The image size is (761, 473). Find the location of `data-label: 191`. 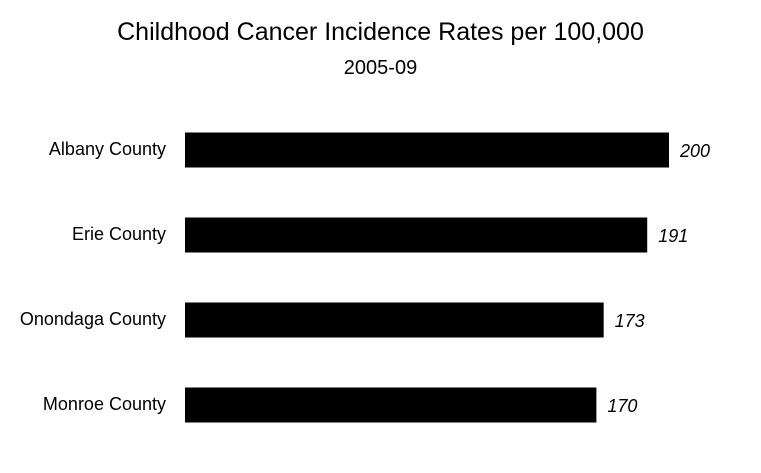

data-label: 191 is located at coordinates (673, 236).